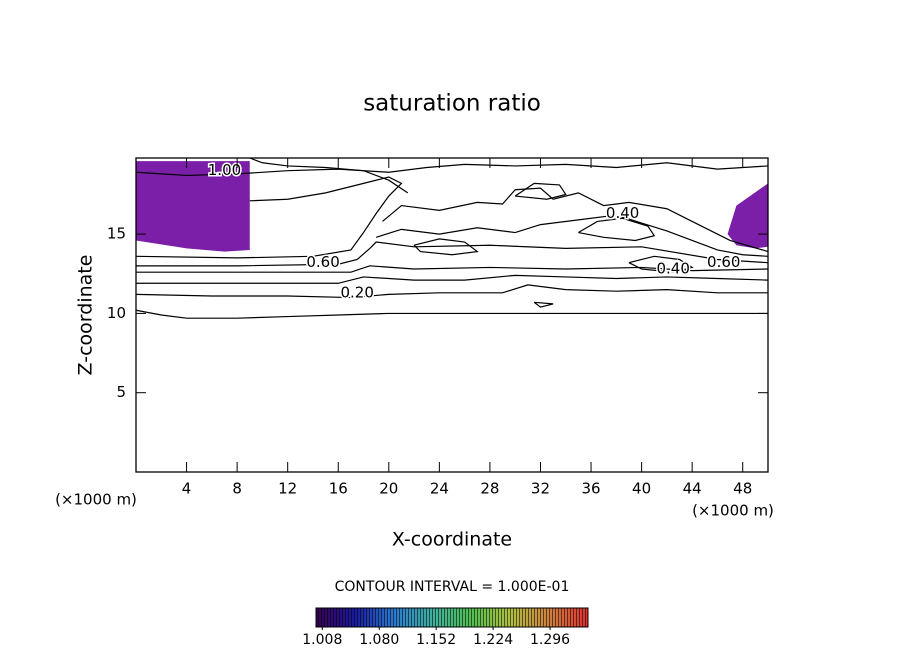 The image size is (904, 654). Describe the element at coordinates (187, 489) in the screenshot. I see `x-tick-label: 4` at that location.